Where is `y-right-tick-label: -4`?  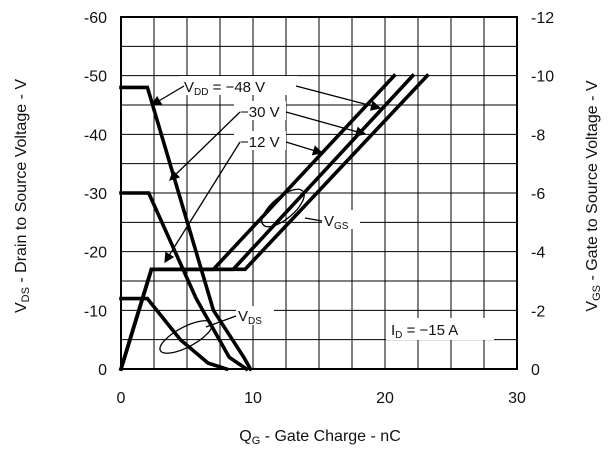 y-right-tick-label: -4 is located at coordinates (538, 253).